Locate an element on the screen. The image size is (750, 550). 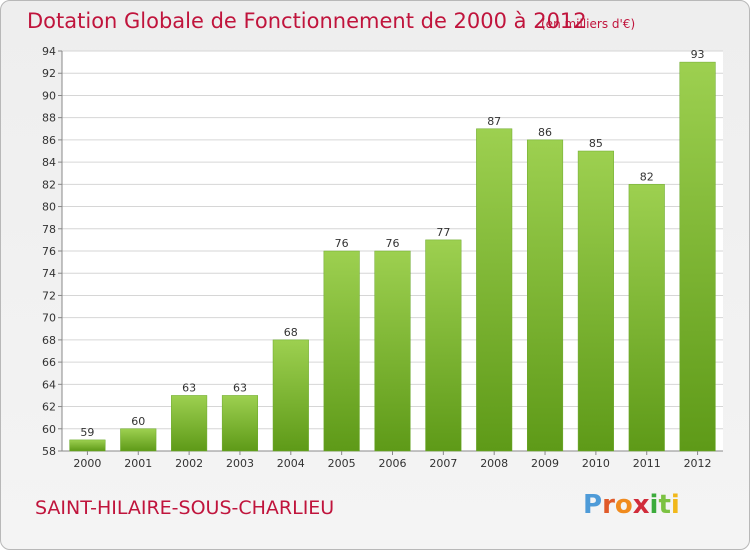
x-tick-label: 2007 is located at coordinates (443, 463).